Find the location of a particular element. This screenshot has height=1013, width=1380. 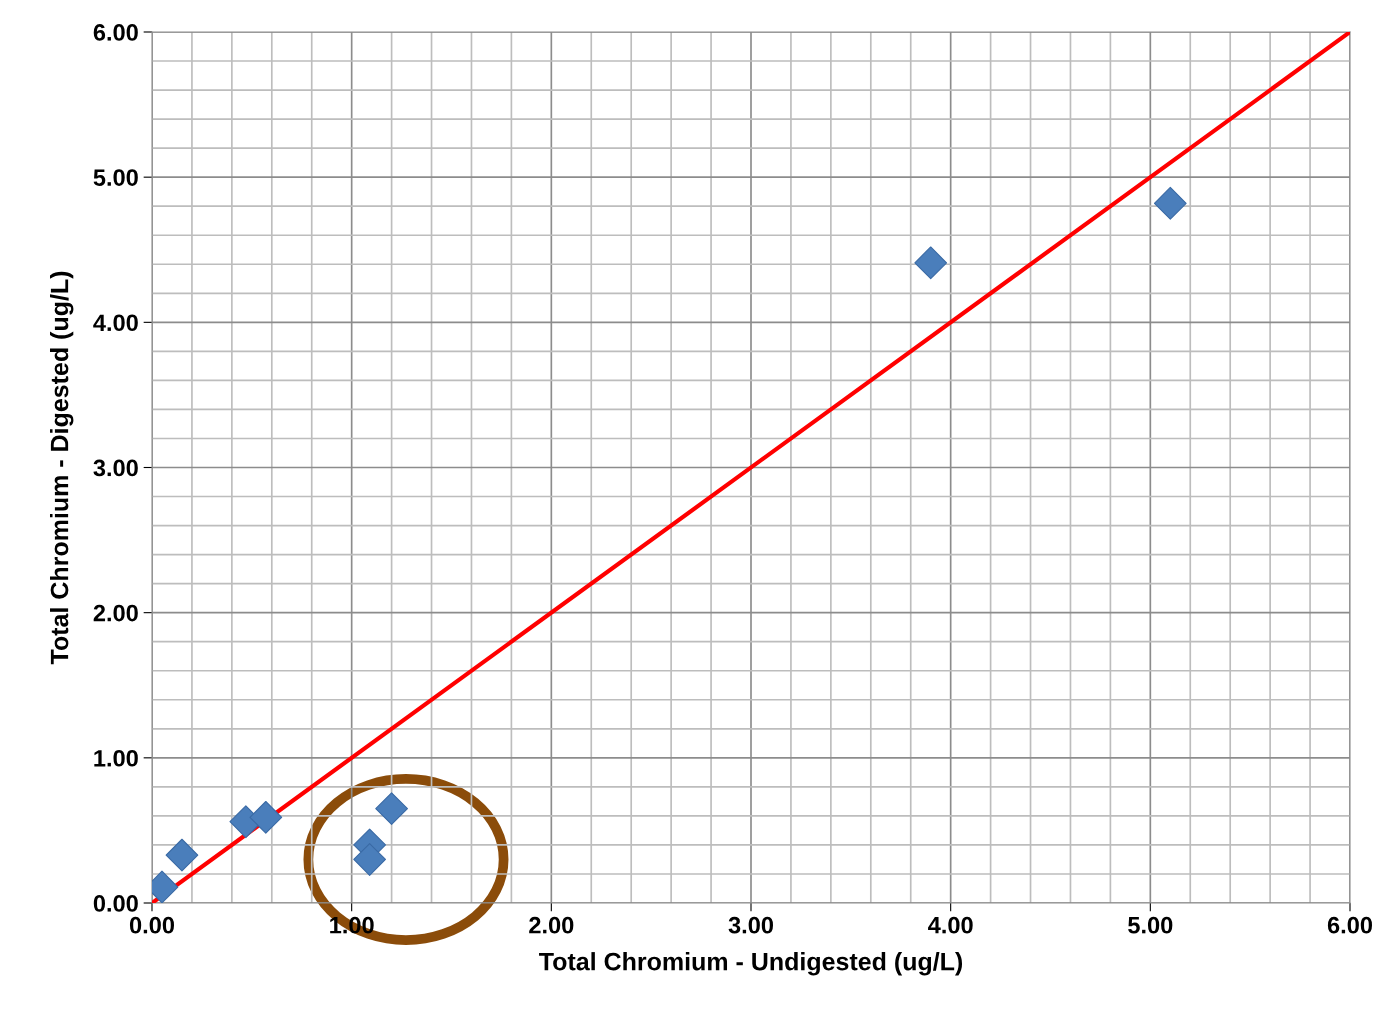

x-tick-label: 0.00 is located at coordinates (152, 925).